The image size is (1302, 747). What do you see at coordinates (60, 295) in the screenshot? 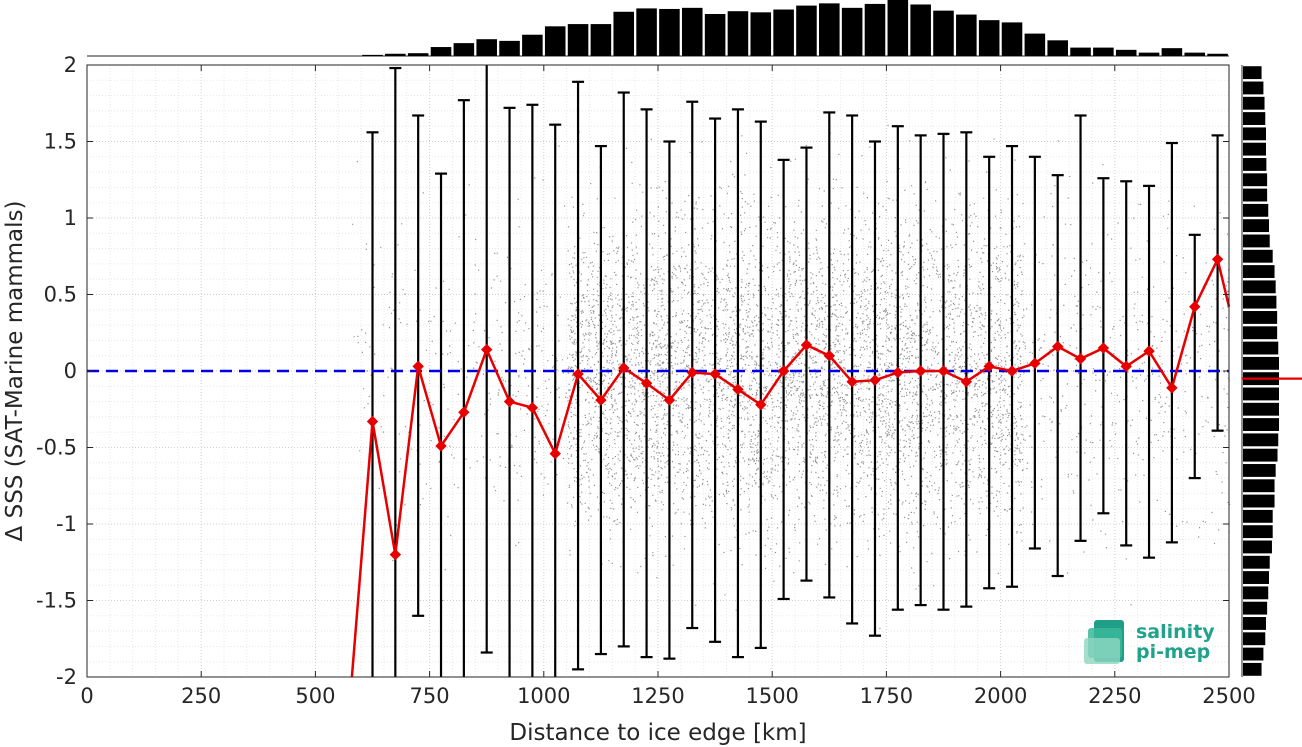
I see `y-tick-label: 0.5` at bounding box center [60, 295].